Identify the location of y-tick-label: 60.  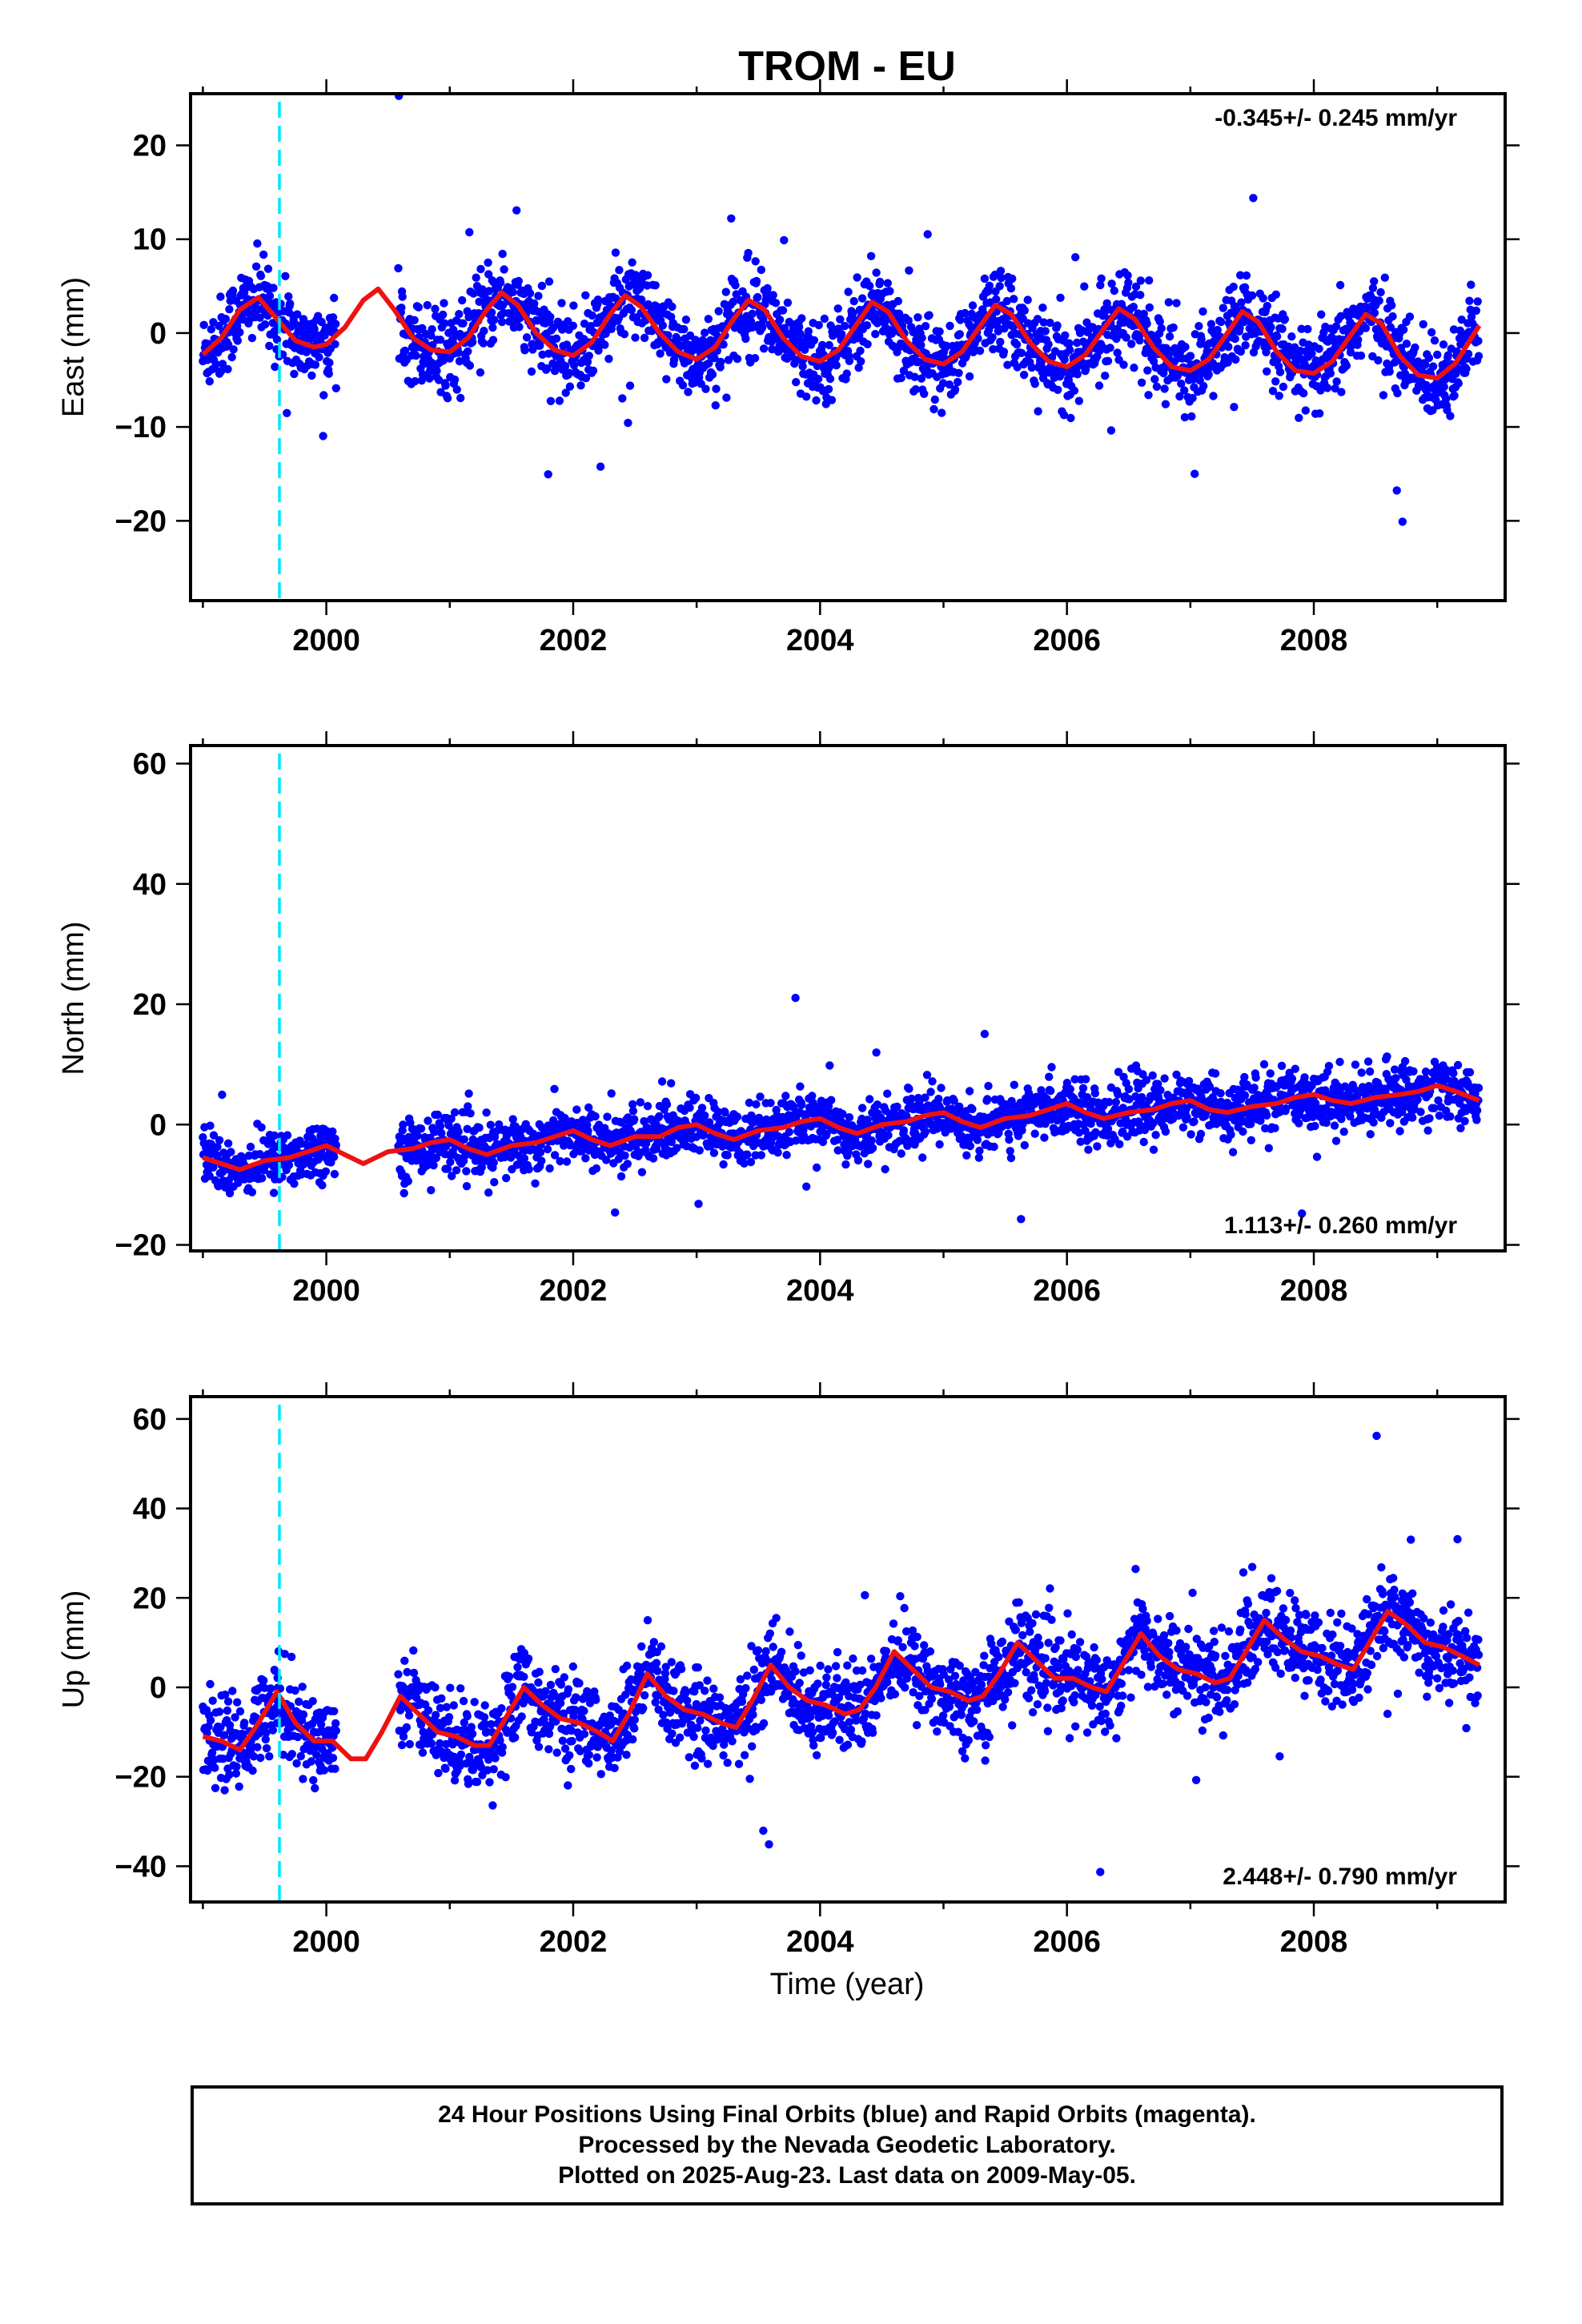
(150, 765).